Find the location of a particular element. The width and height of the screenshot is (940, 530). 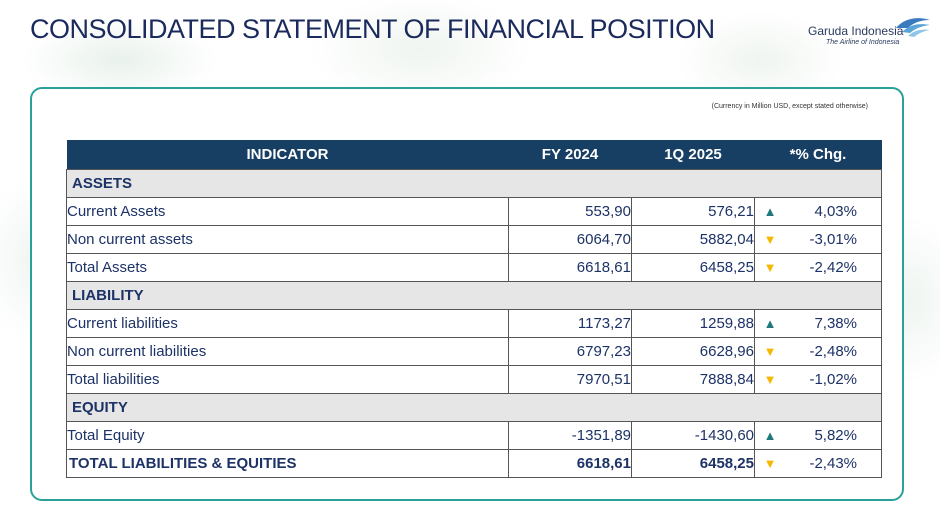

section-label: LIABILITY is located at coordinates (474, 295).